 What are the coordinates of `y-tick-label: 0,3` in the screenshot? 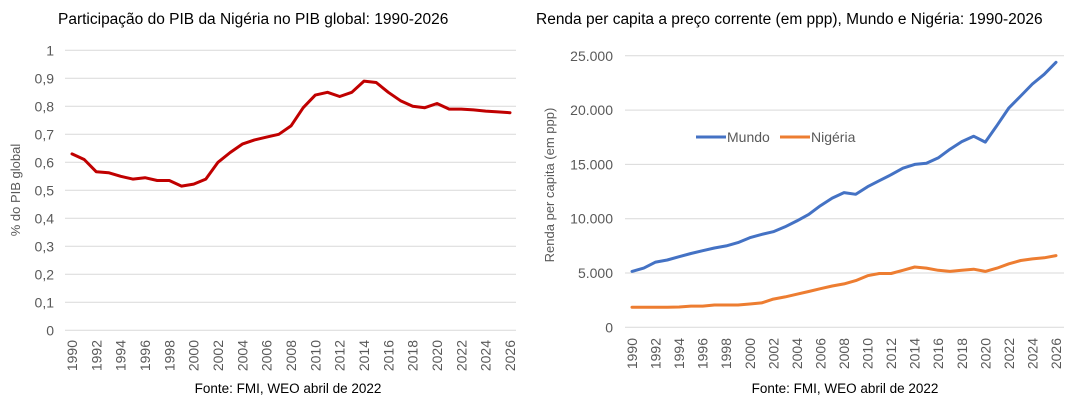 It's located at (45, 246).